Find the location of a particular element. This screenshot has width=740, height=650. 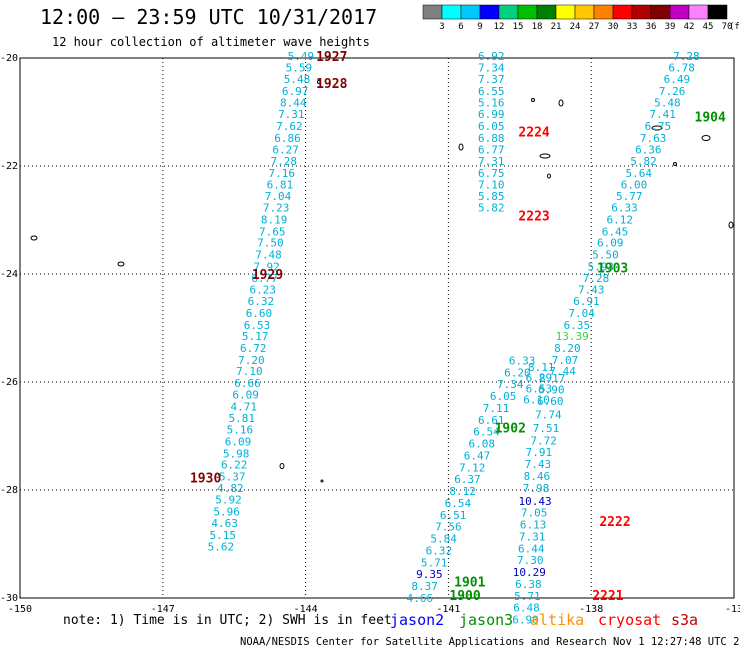

swh-label: 7.74 is located at coordinates (548, 414).